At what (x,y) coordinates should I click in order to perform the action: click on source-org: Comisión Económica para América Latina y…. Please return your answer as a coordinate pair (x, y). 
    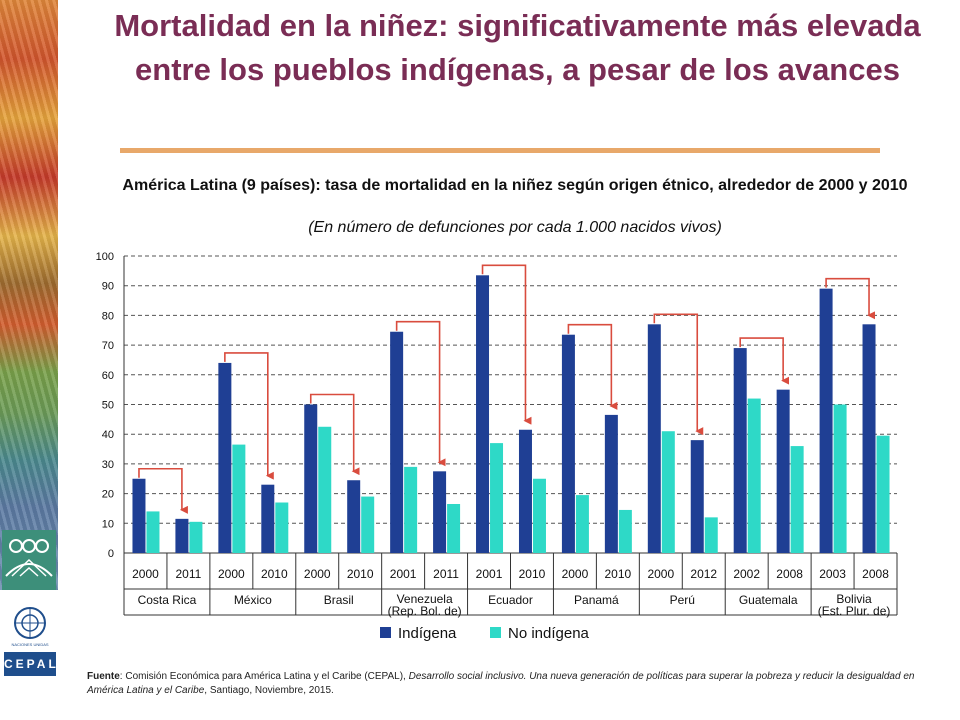
    Looking at the image, I should click on (265, 676).